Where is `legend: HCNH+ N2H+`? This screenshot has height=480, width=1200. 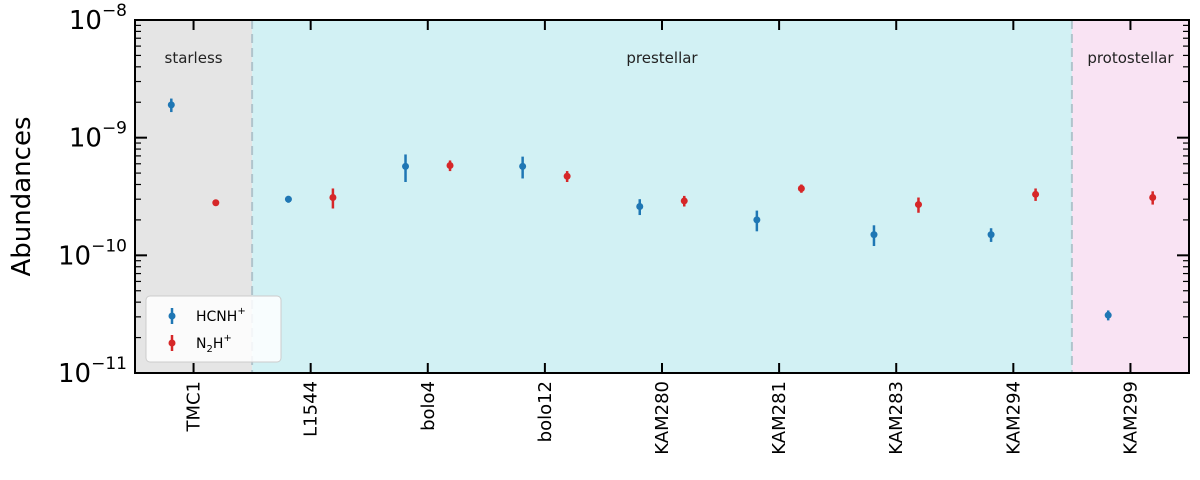
legend: HCNH+ N2H+ is located at coordinates (213, 329).